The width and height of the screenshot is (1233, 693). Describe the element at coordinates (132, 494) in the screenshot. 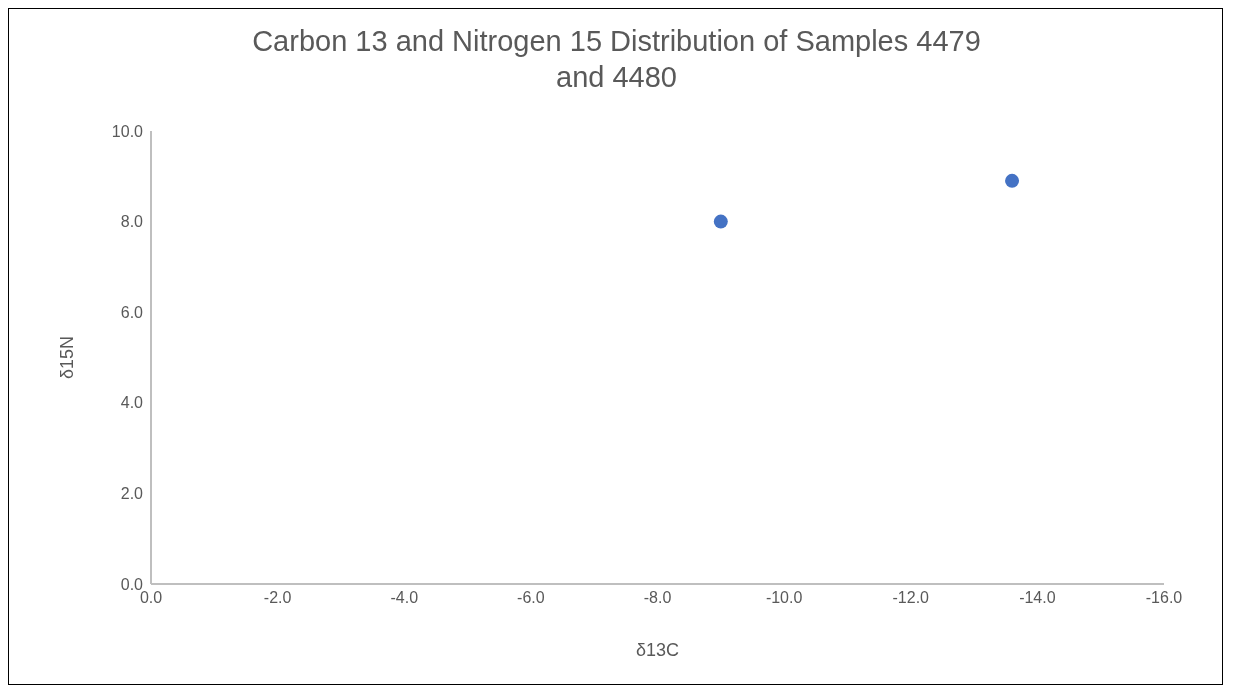

I see `y-tick-label: 2.0` at that location.